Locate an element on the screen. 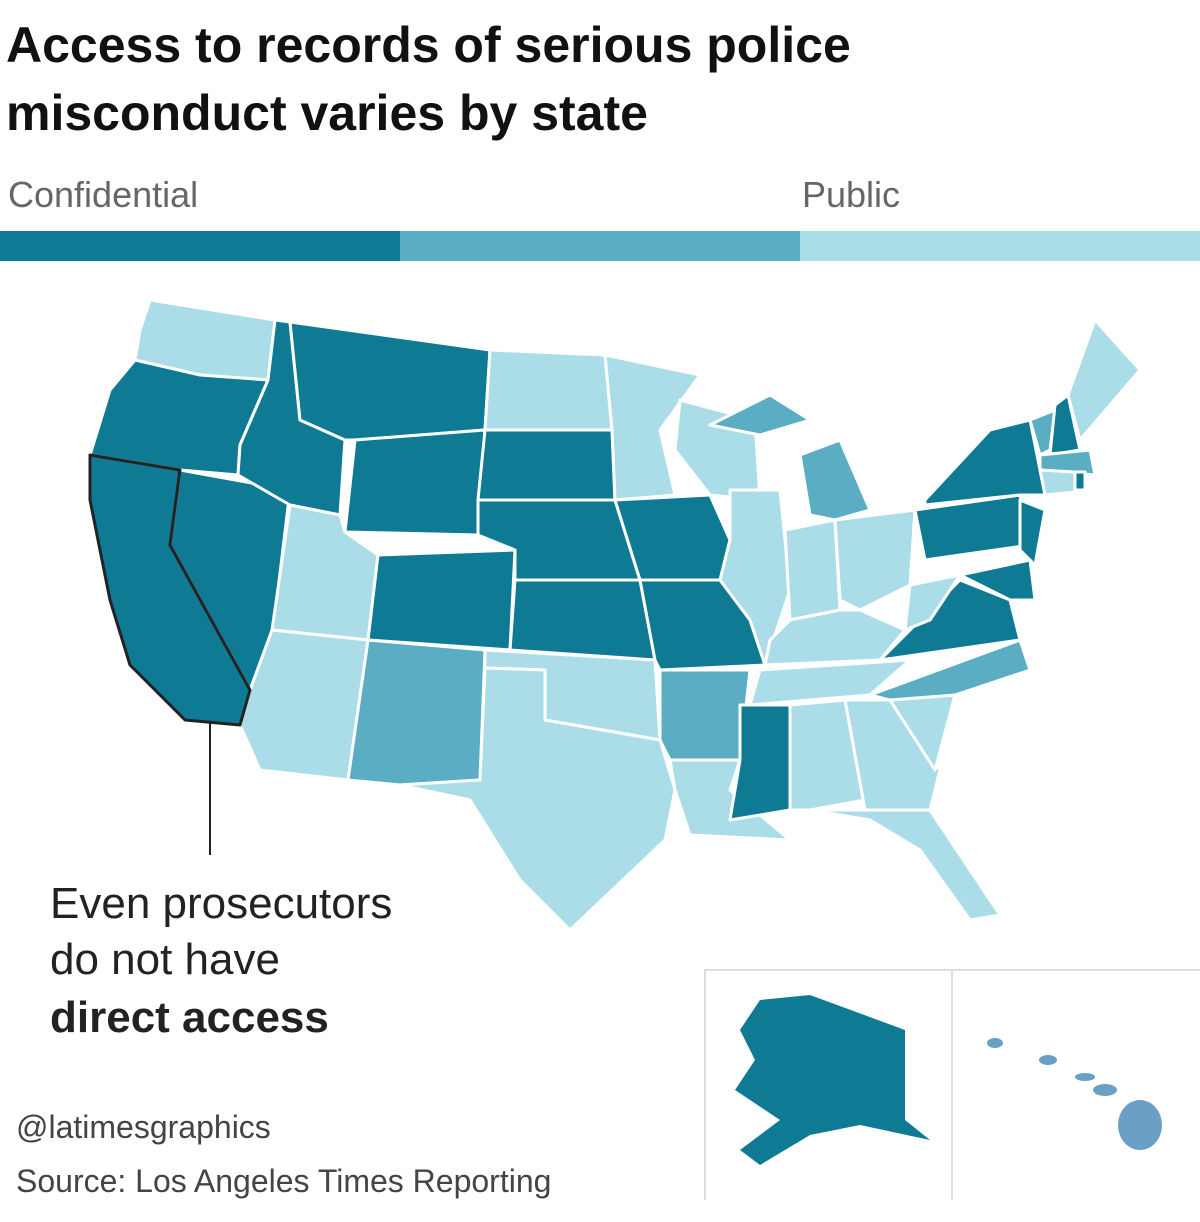  credit: @latimesgraphics is located at coordinates (143, 1127).